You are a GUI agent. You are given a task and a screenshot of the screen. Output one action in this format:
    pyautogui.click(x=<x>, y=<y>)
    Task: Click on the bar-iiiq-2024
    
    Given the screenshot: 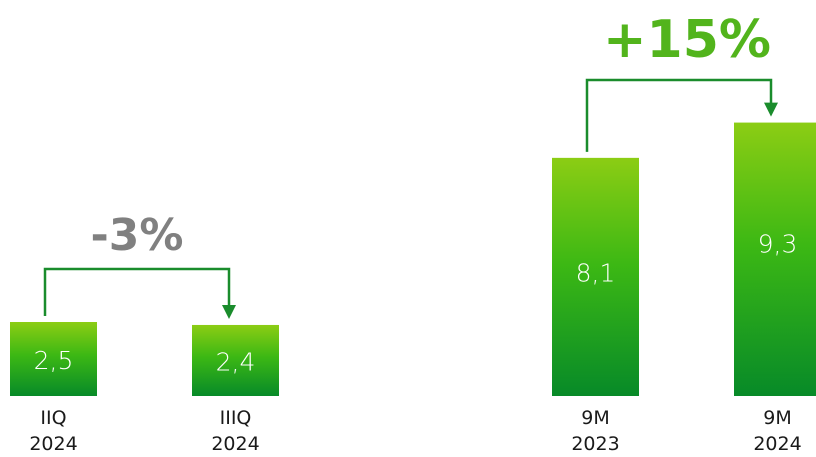 What is the action you would take?
    pyautogui.click(x=235, y=360)
    